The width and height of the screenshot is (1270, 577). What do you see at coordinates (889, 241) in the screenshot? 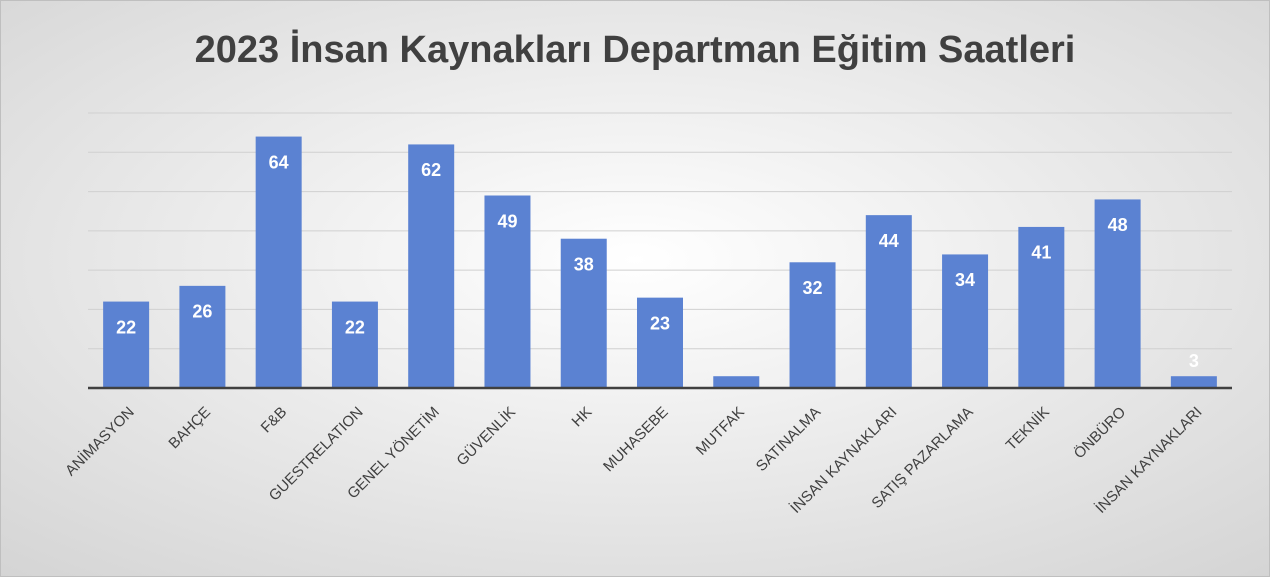
I see `data-label: 44` at bounding box center [889, 241].